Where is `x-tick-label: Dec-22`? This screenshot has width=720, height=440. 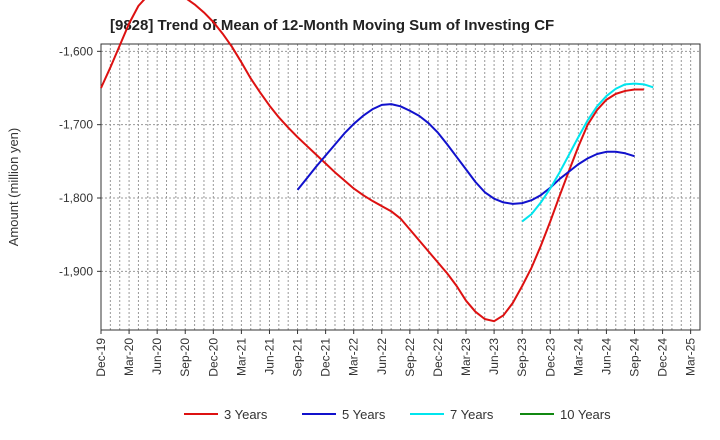
x-tick-label: Dec-22 is located at coordinates (438, 357).